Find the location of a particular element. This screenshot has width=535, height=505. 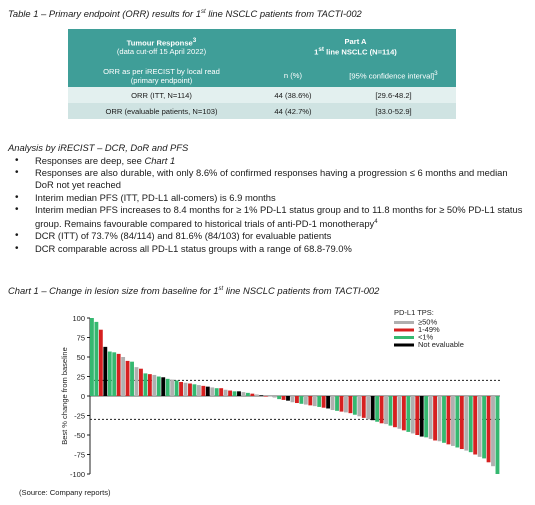

legend-label: <1% is located at coordinates (426, 337).